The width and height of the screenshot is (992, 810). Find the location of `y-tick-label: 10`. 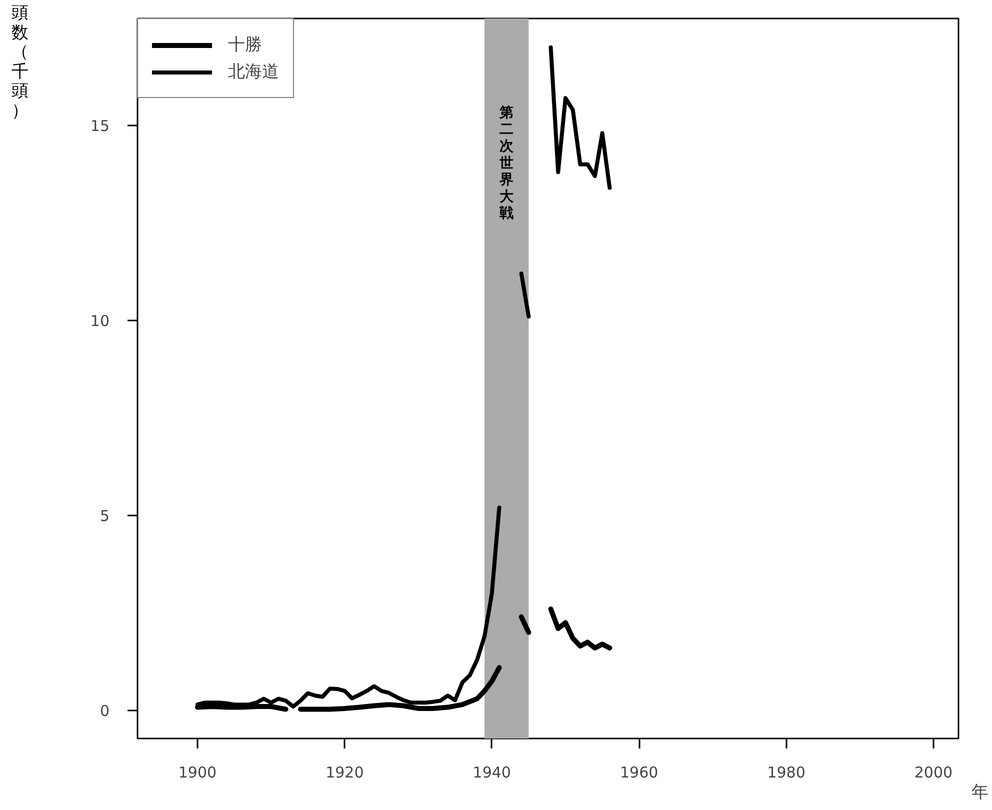

y-tick-label: 10 is located at coordinates (100, 321).